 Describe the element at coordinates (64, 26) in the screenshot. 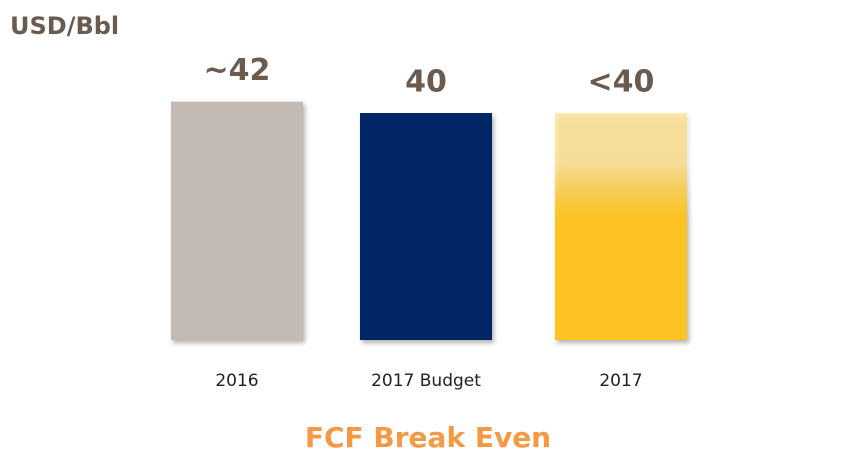

I see `chart-title: USD/Bbl` at that location.